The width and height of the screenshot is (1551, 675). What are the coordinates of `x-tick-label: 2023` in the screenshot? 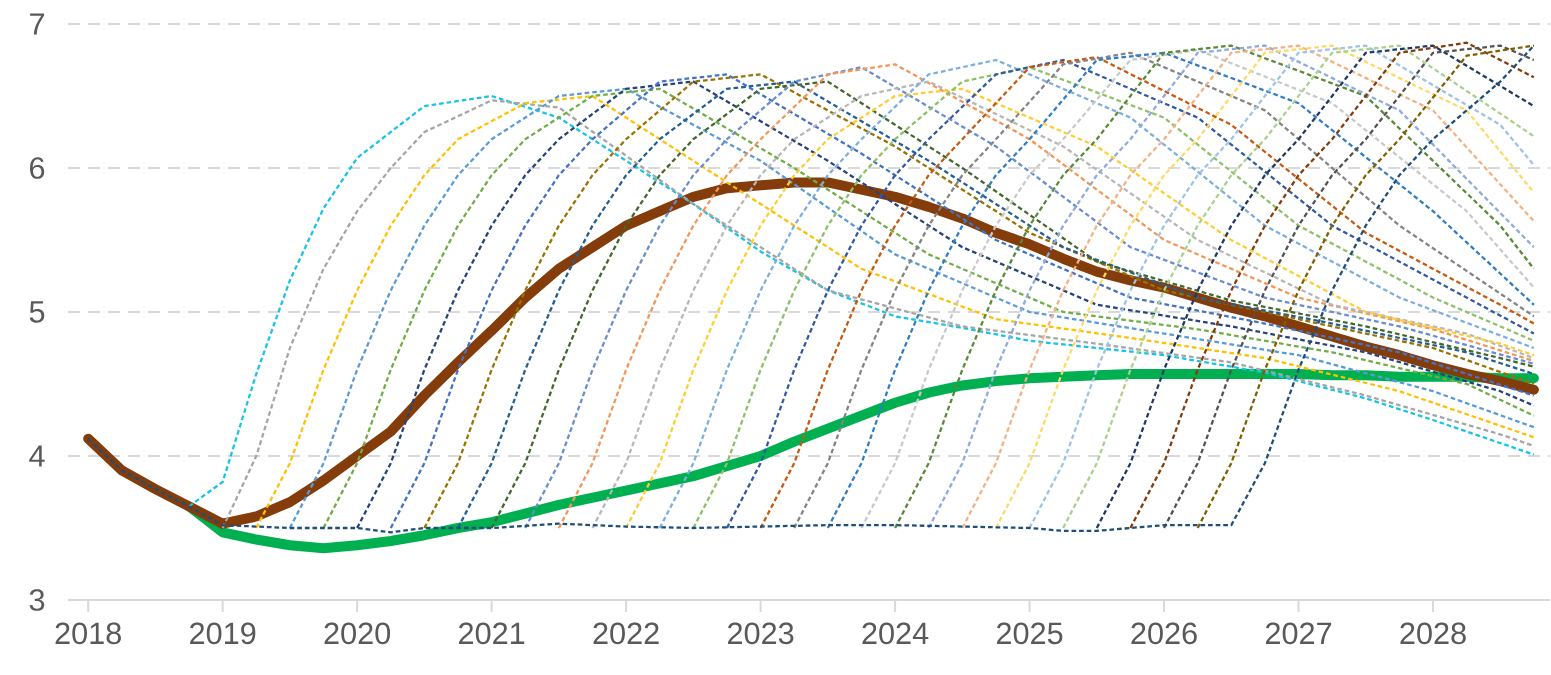 It's located at (761, 633).